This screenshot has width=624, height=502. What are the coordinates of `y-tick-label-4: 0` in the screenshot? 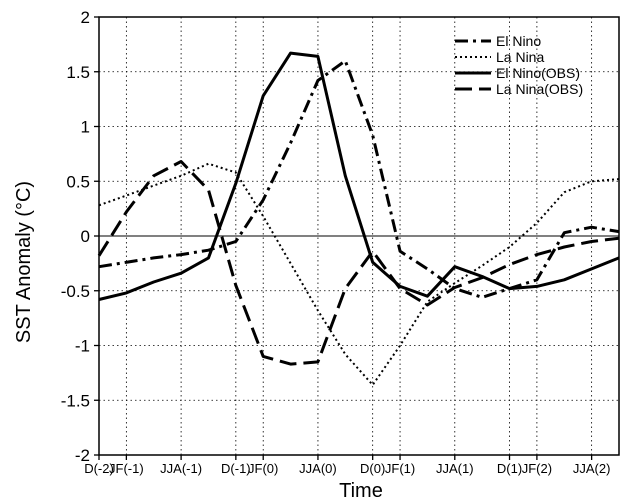 It's located at (85, 236).